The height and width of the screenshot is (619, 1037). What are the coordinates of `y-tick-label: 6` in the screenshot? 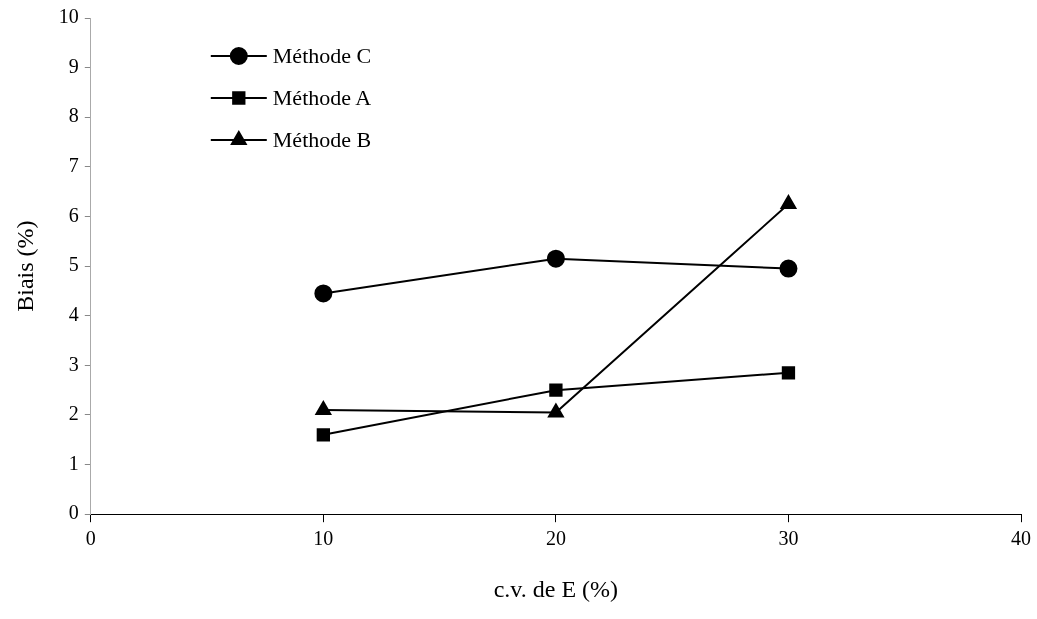 It's located at (73, 214).